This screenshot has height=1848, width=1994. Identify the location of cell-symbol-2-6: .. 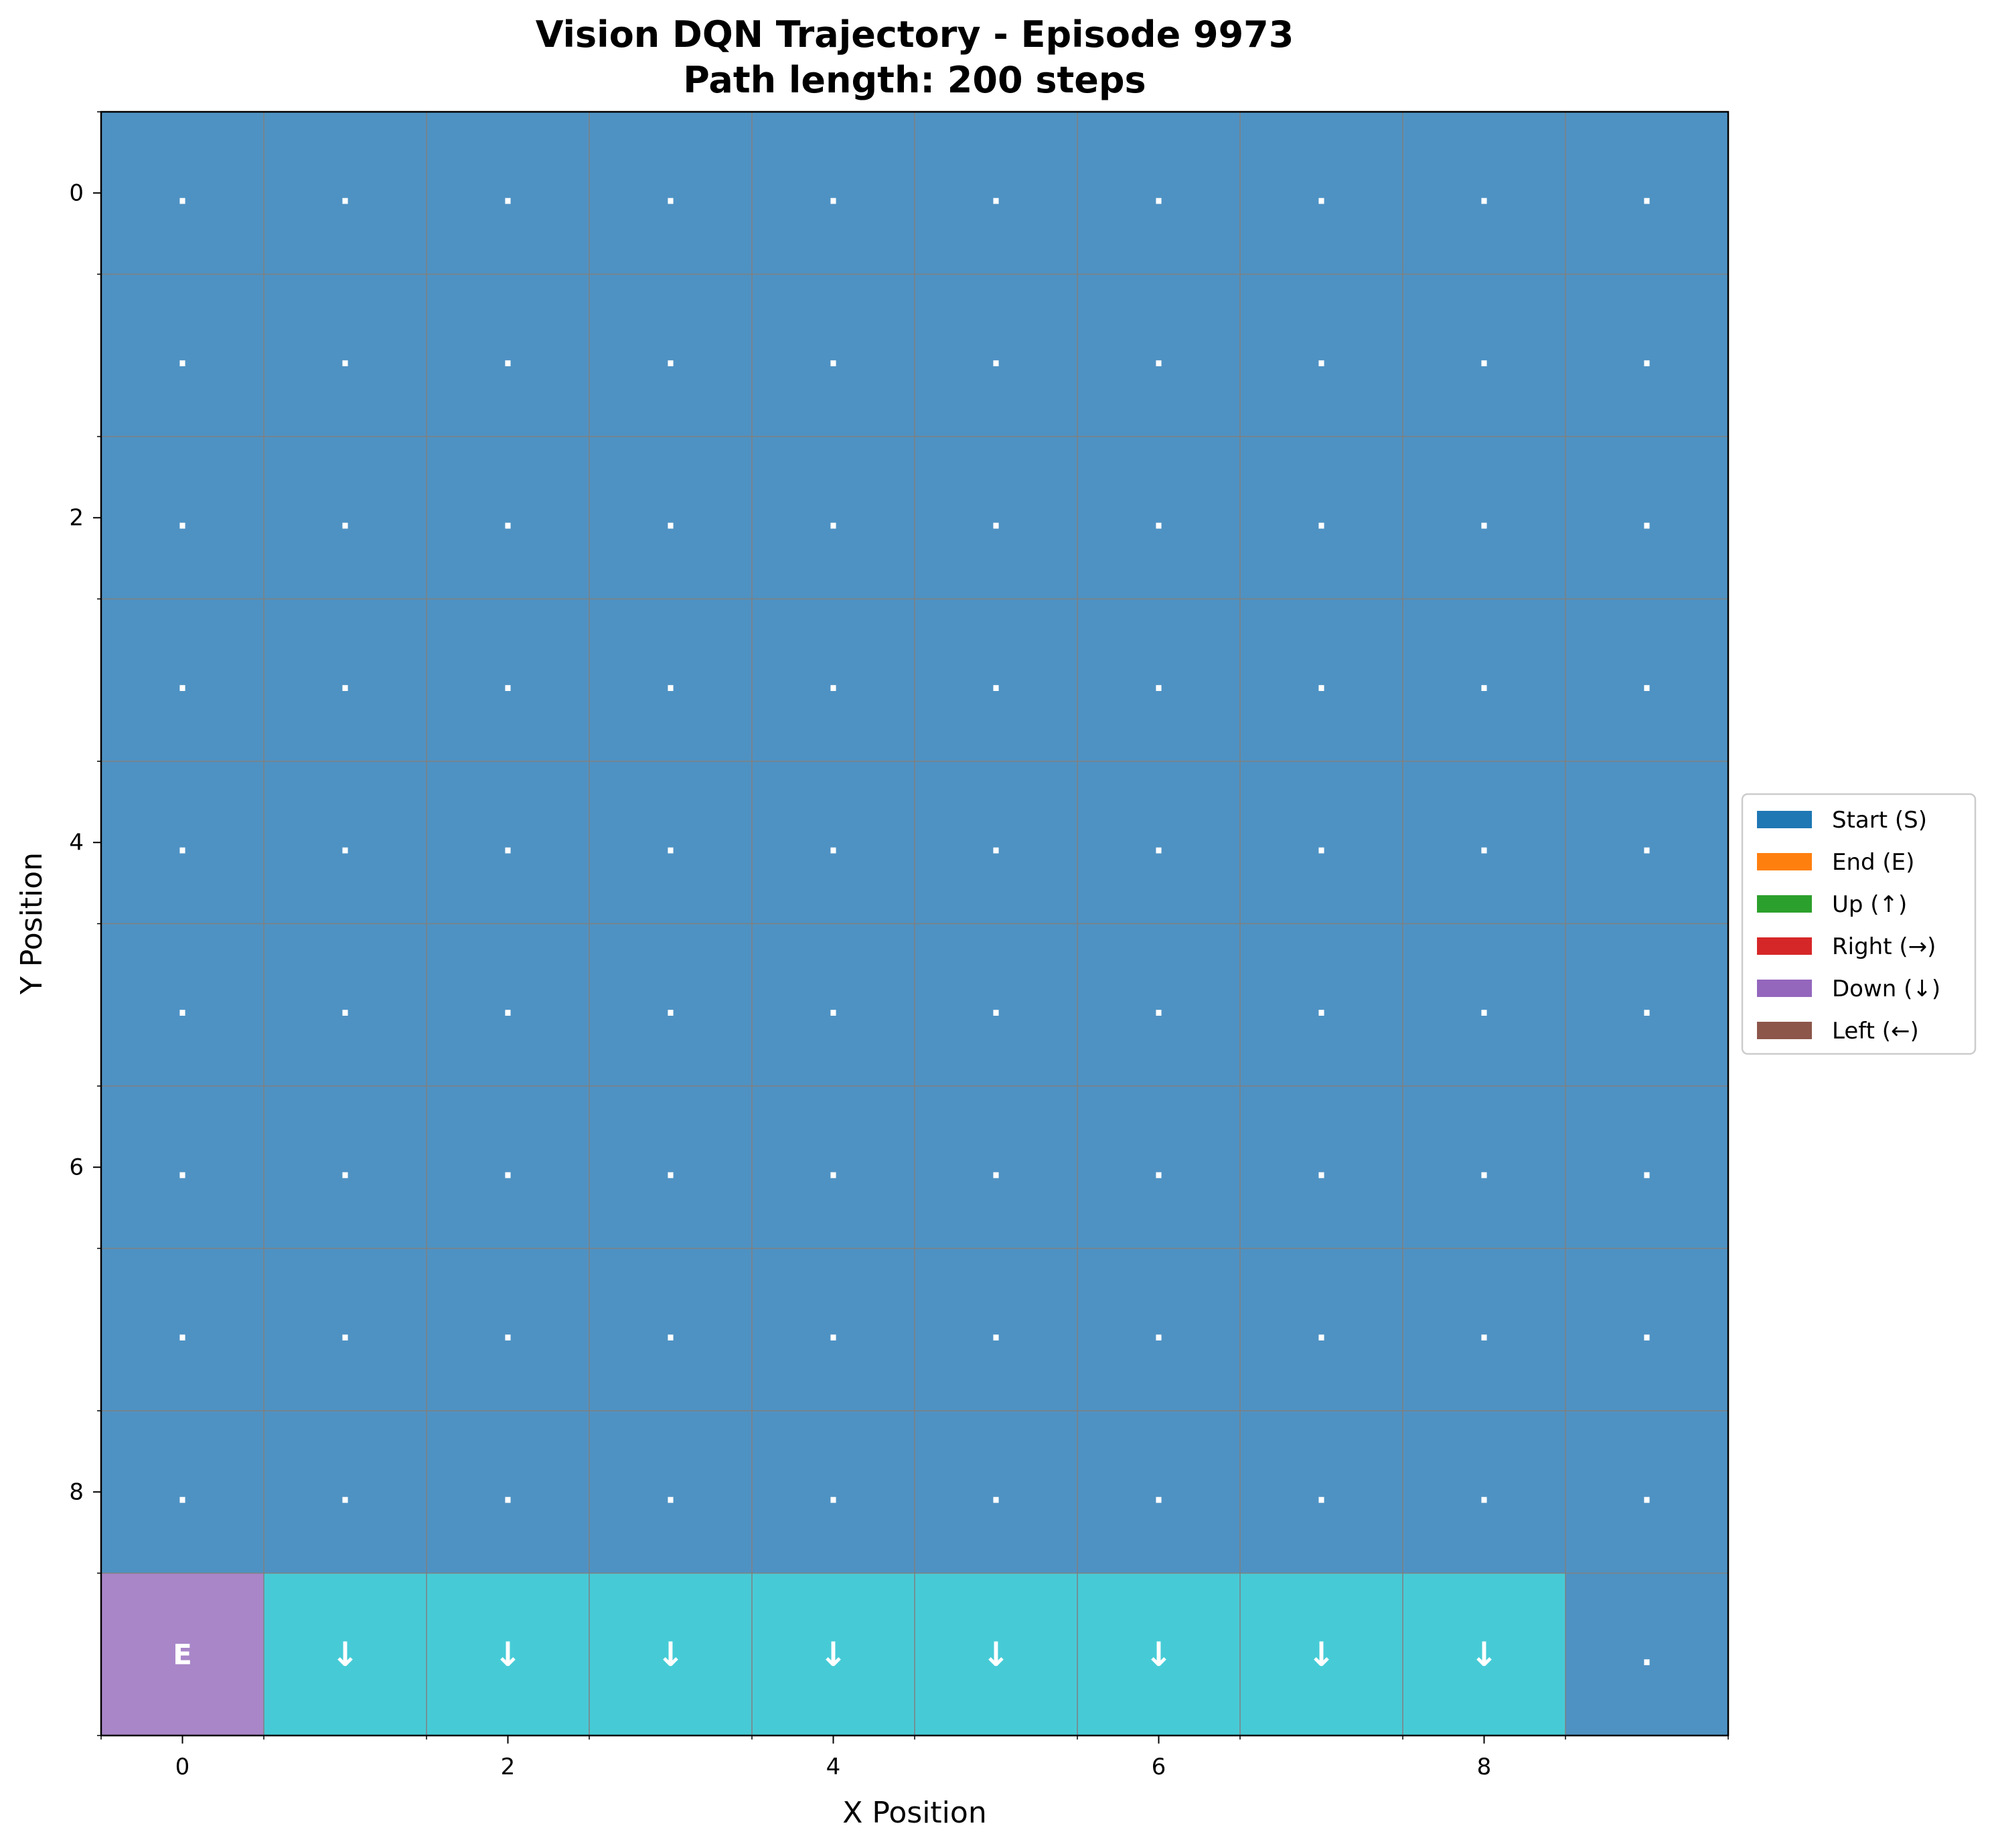
(508, 1167).